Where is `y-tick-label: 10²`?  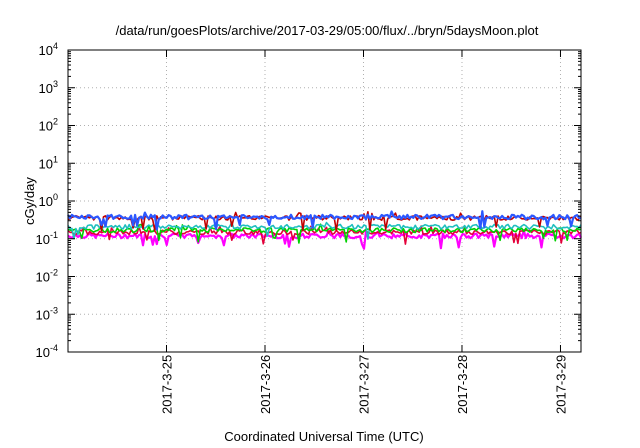
y-tick-label: 10² is located at coordinates (48, 125).